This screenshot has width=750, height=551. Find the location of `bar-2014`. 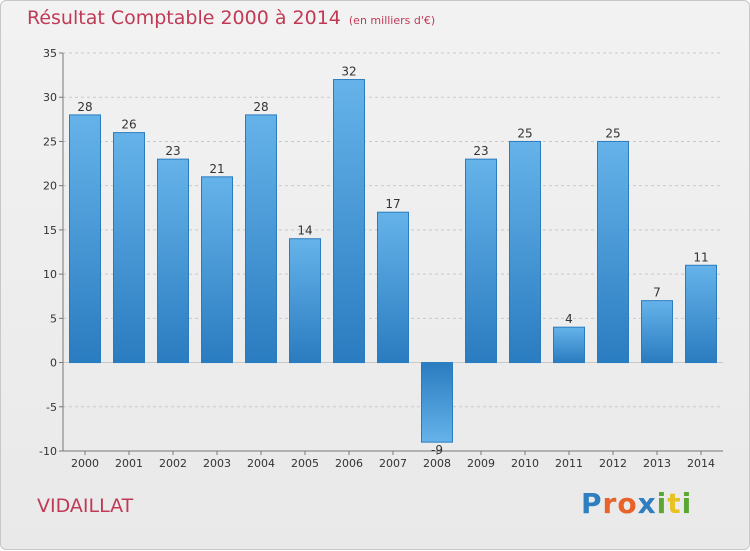

bar-2014 is located at coordinates (701, 314).